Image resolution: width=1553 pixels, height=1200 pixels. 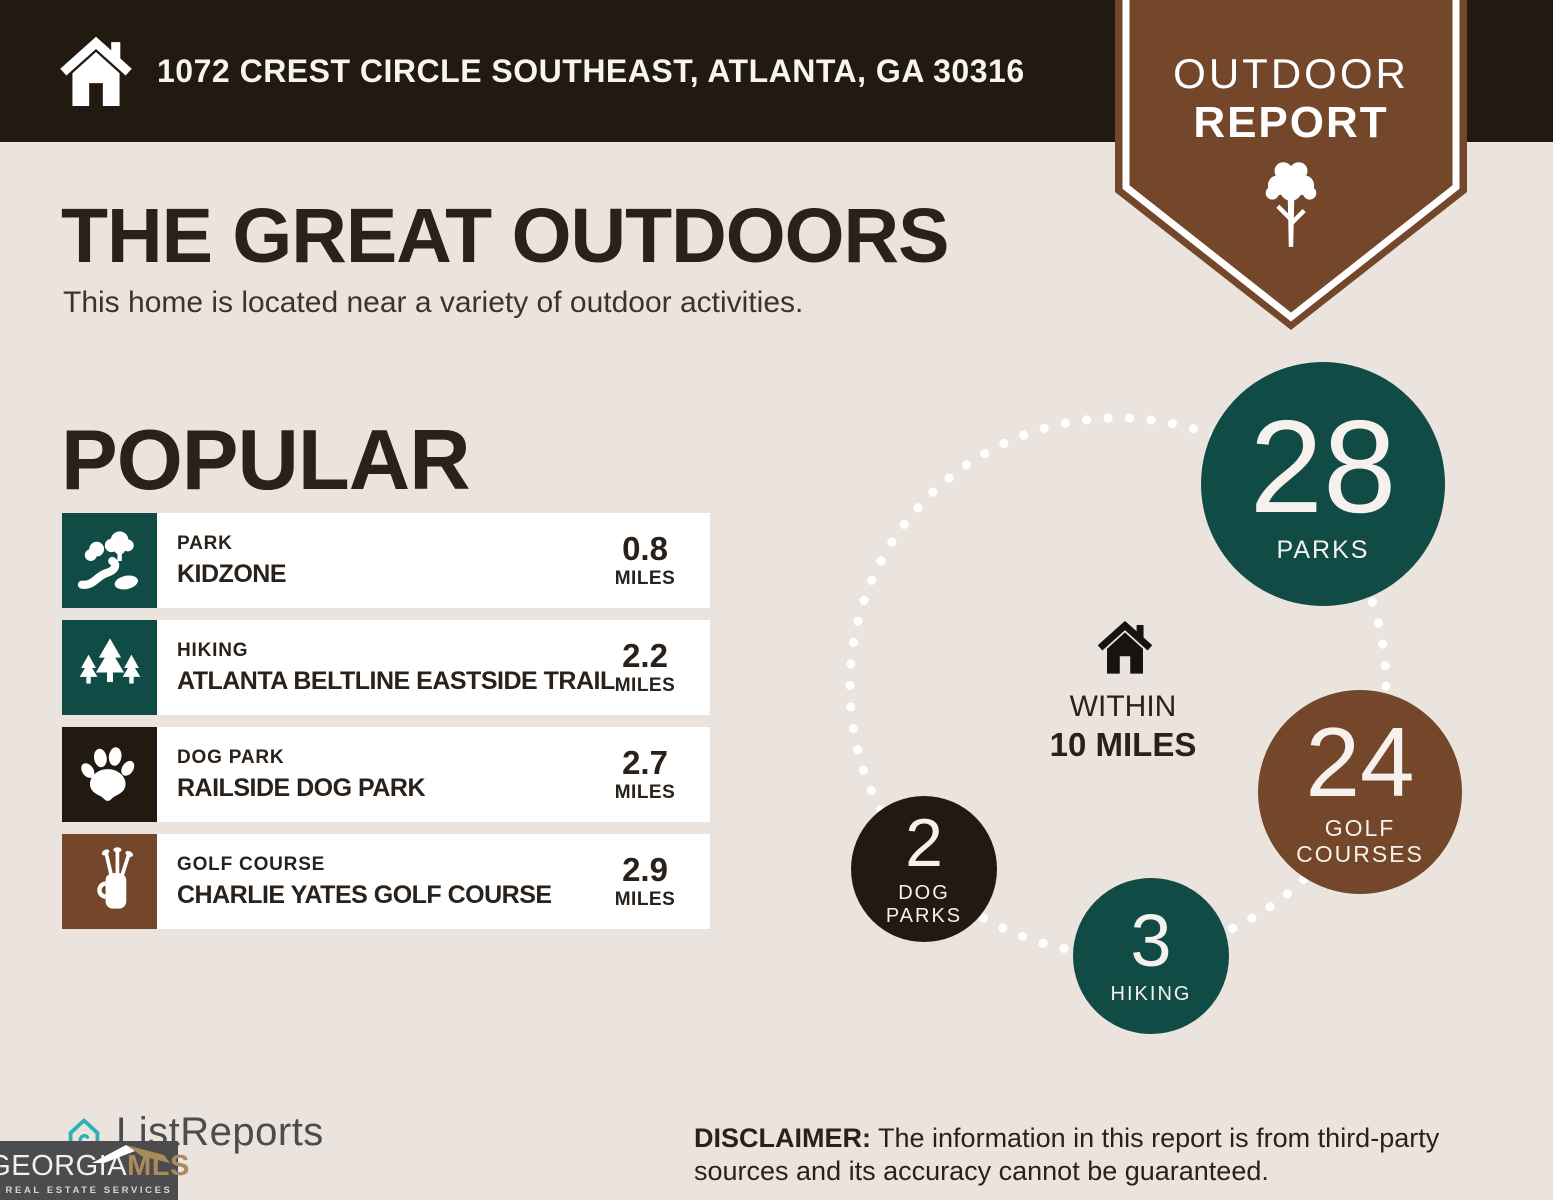 I want to click on item-distance: 0.8 MILES, so click(x=650, y=560).